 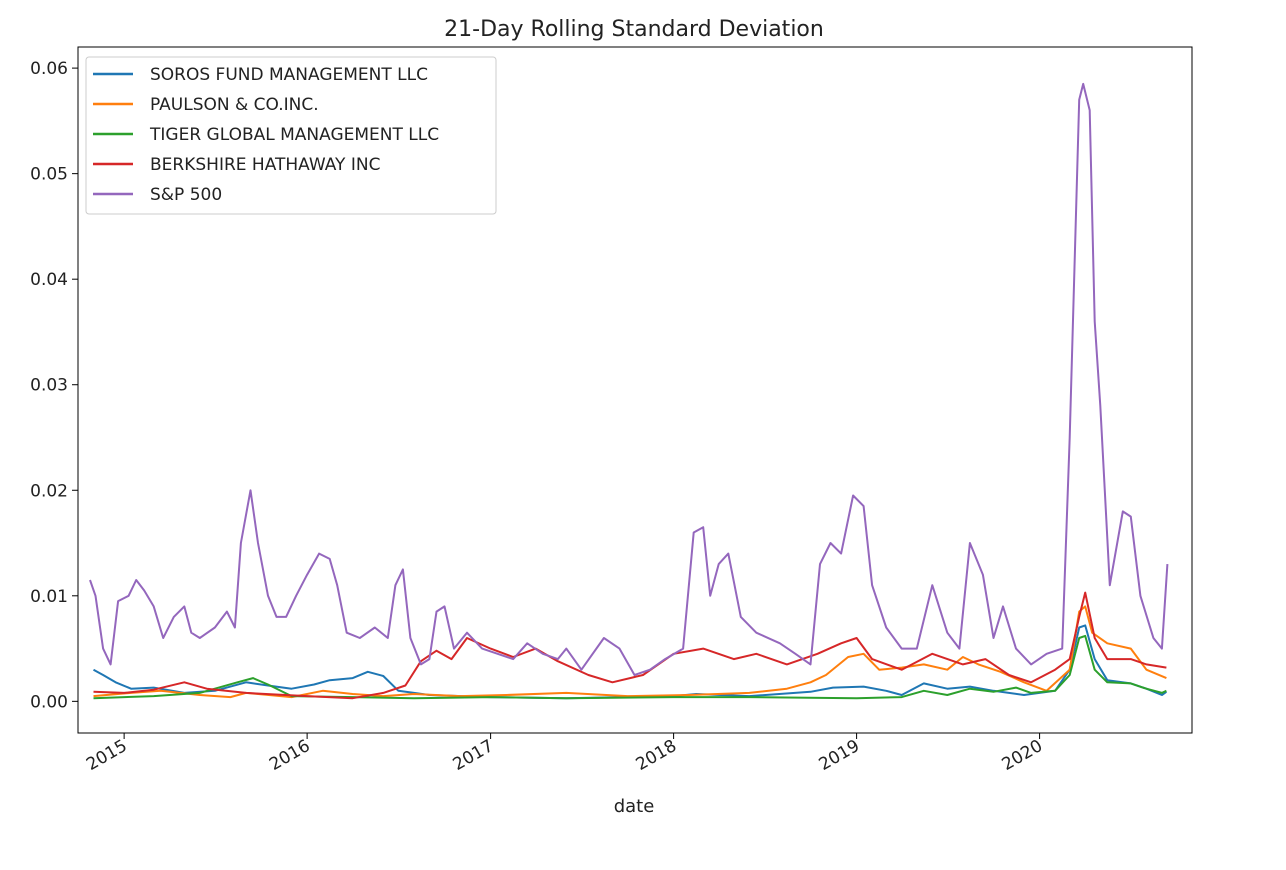 What do you see at coordinates (294, 135) in the screenshot?
I see `legend-label: TIGER GLOBAL MANAGEMENT LLC` at bounding box center [294, 135].